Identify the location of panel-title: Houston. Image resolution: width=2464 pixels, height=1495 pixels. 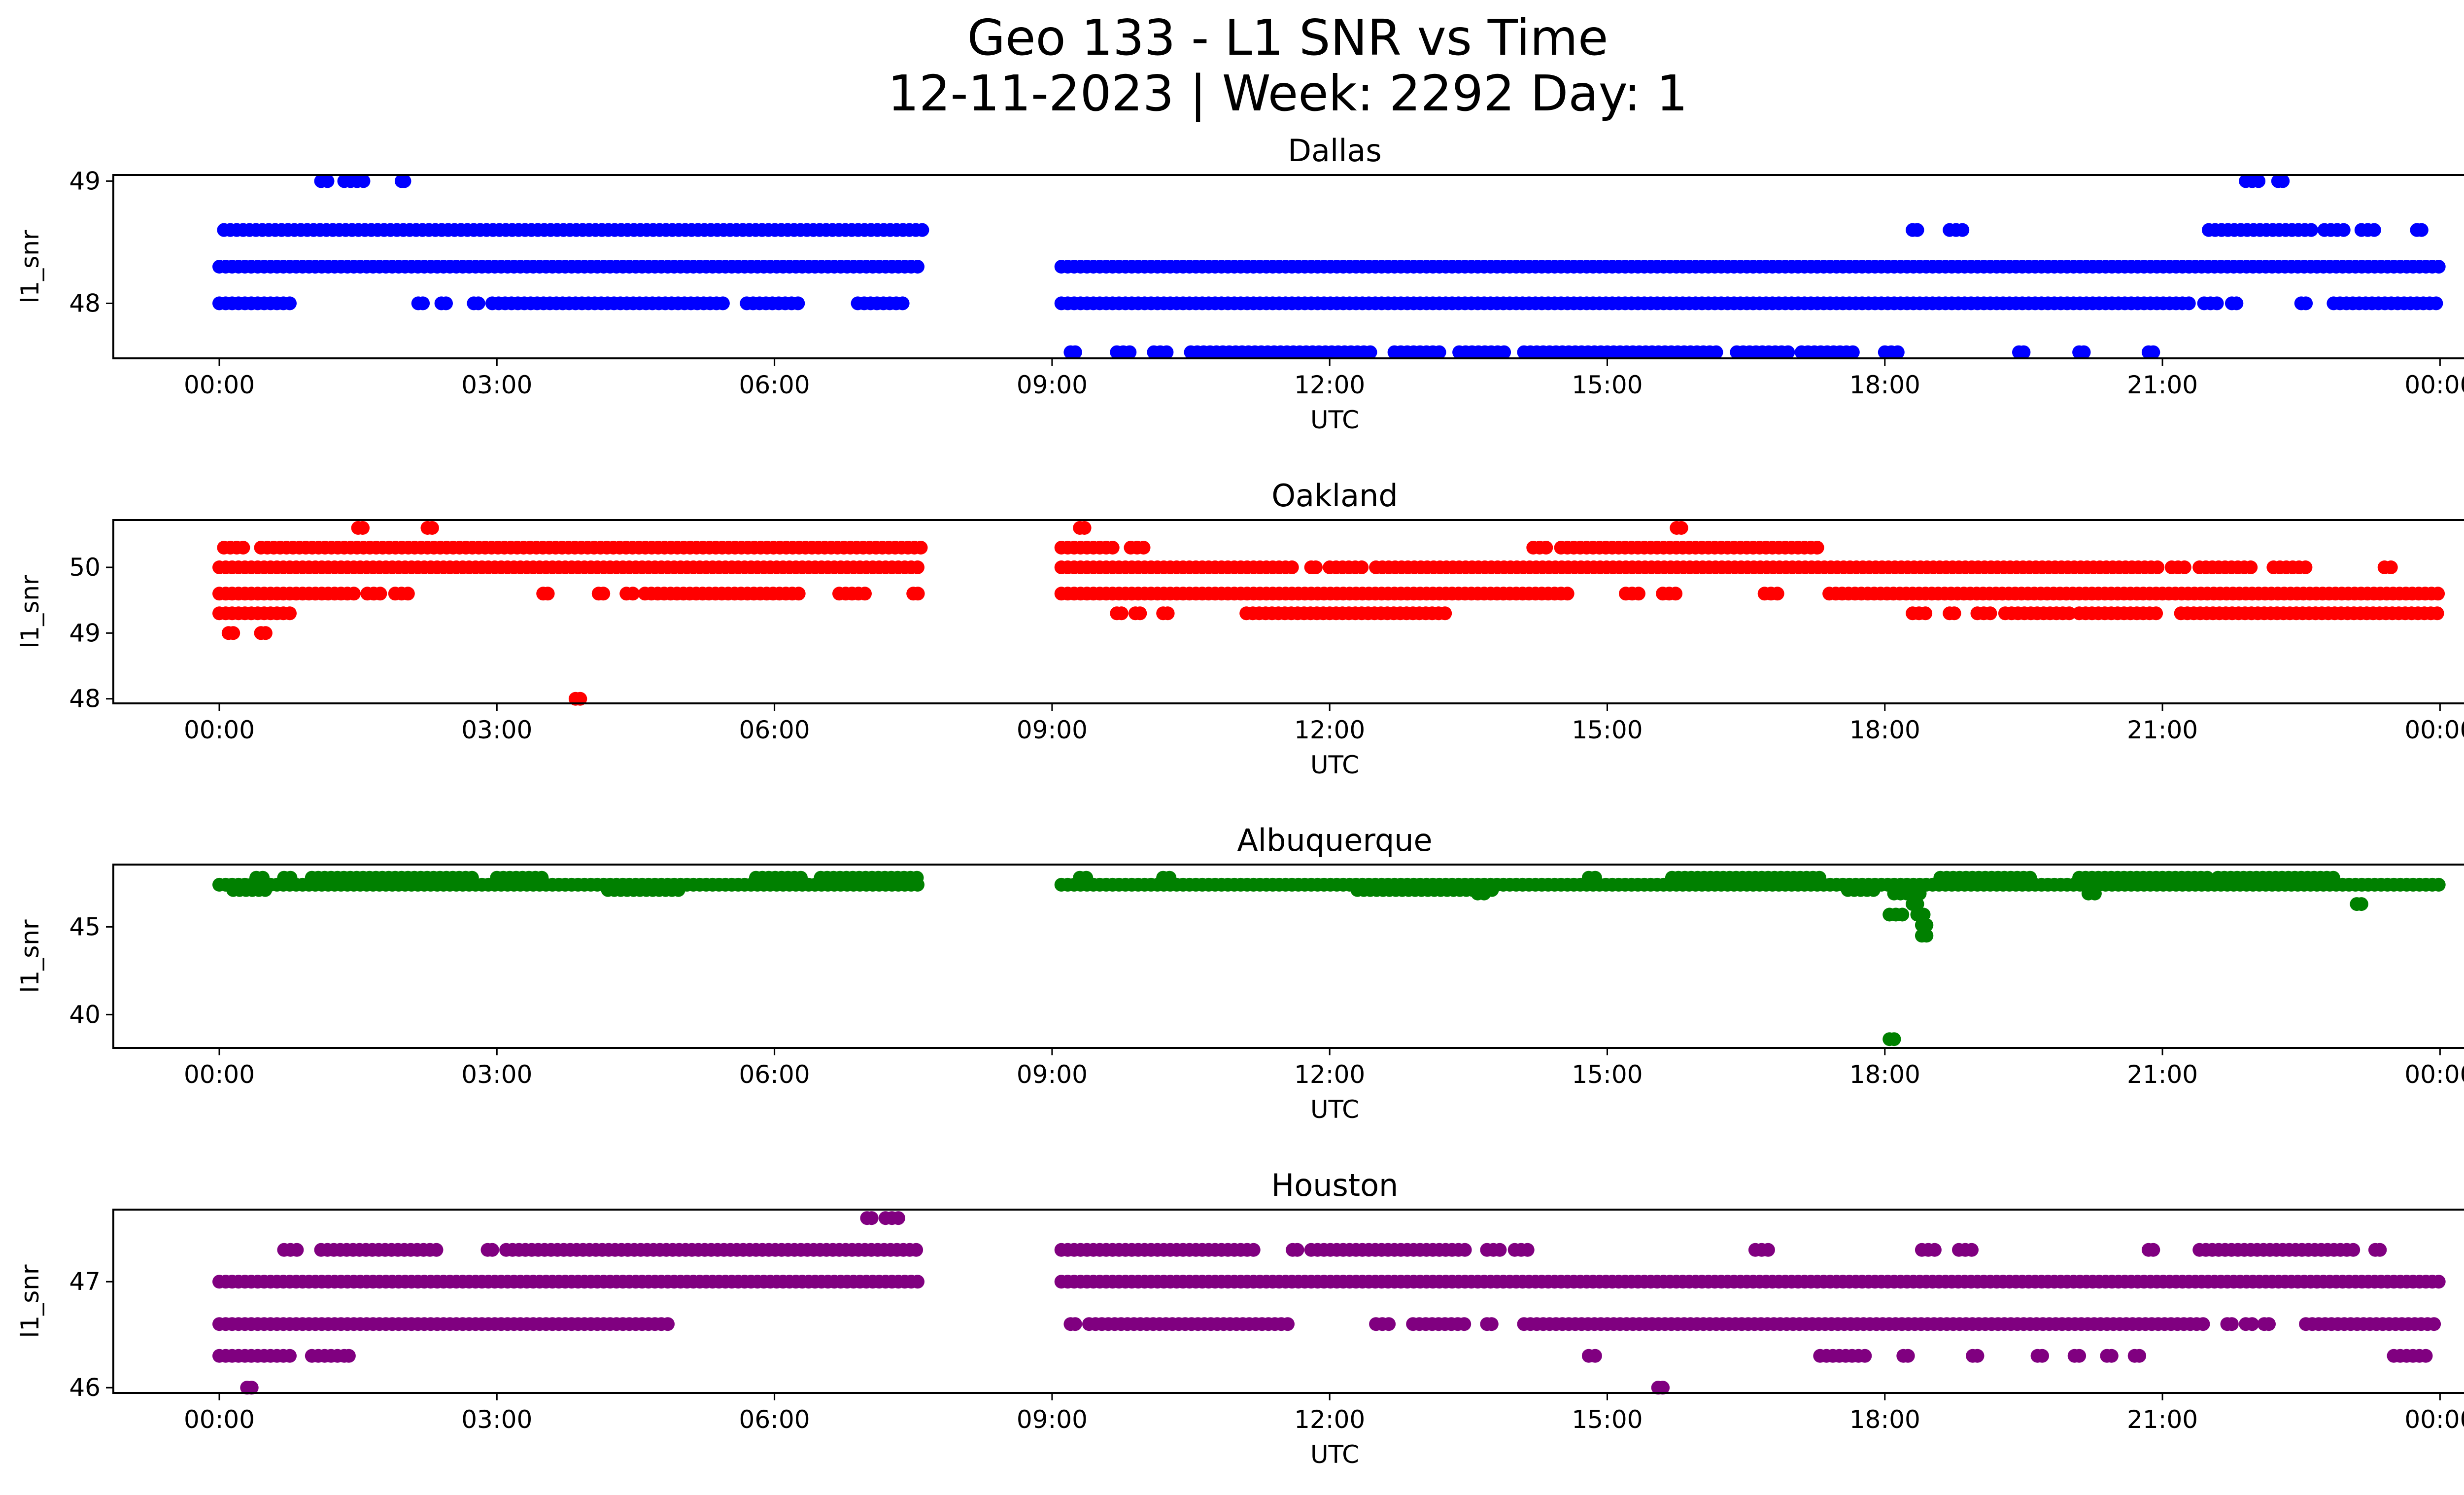
(1335, 1185).